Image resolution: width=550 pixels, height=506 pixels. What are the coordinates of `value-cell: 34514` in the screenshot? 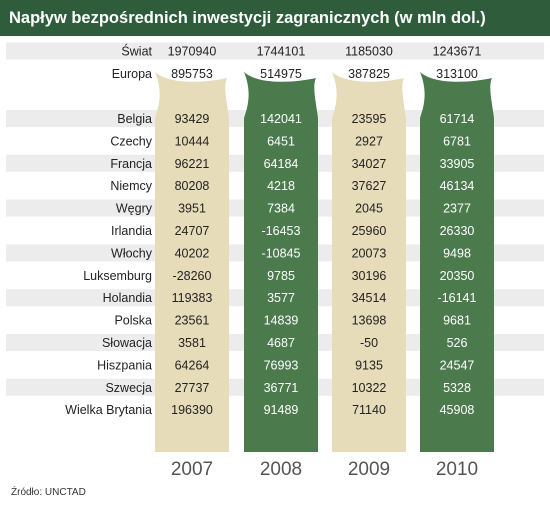 It's located at (369, 298).